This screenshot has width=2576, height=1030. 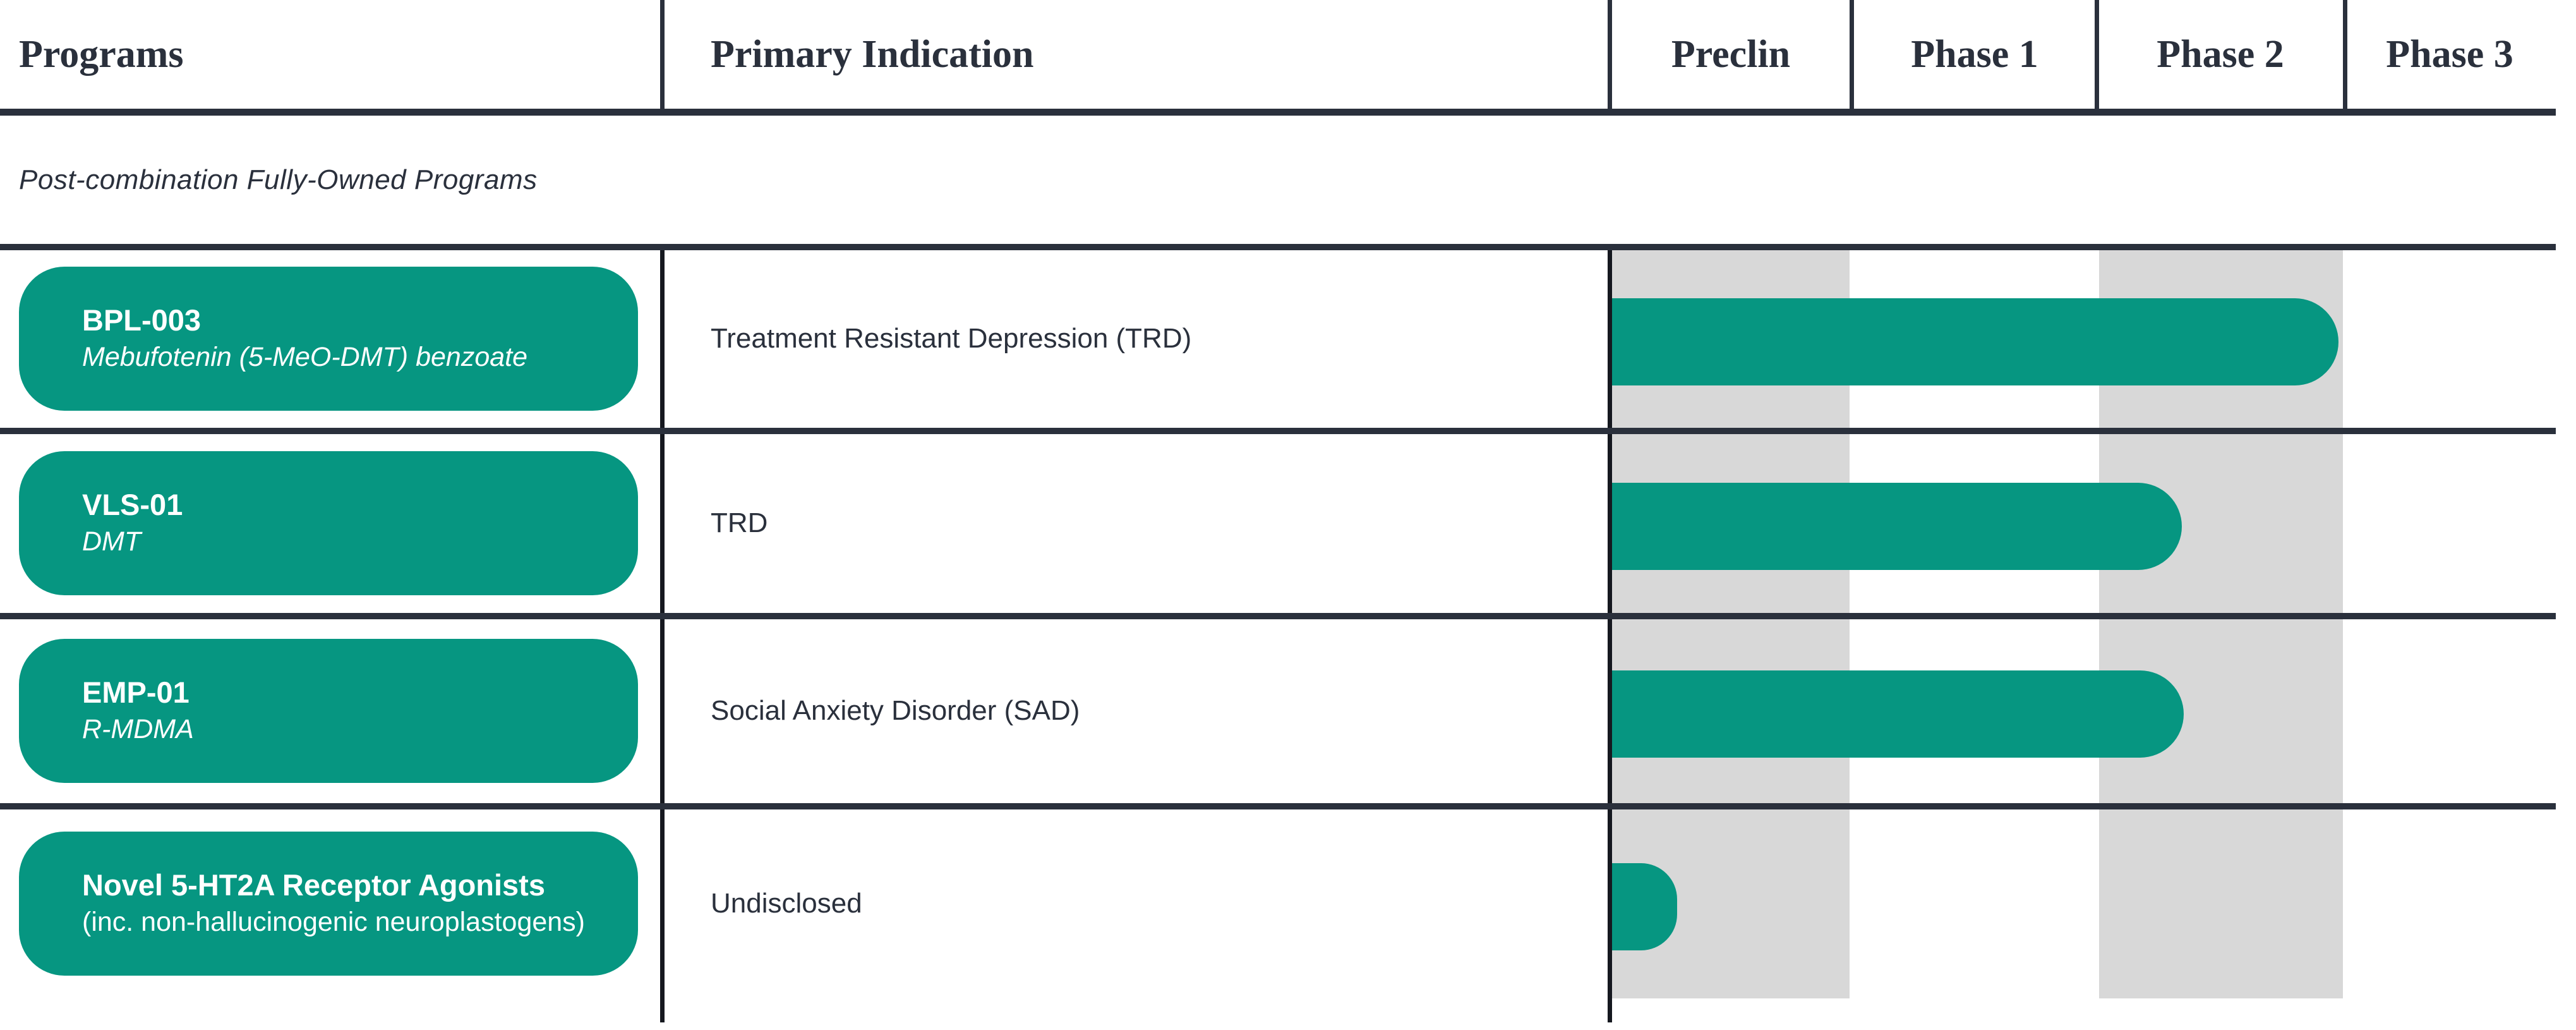 I want to click on phase-header-phase1: Phase 1, so click(x=1974, y=54).